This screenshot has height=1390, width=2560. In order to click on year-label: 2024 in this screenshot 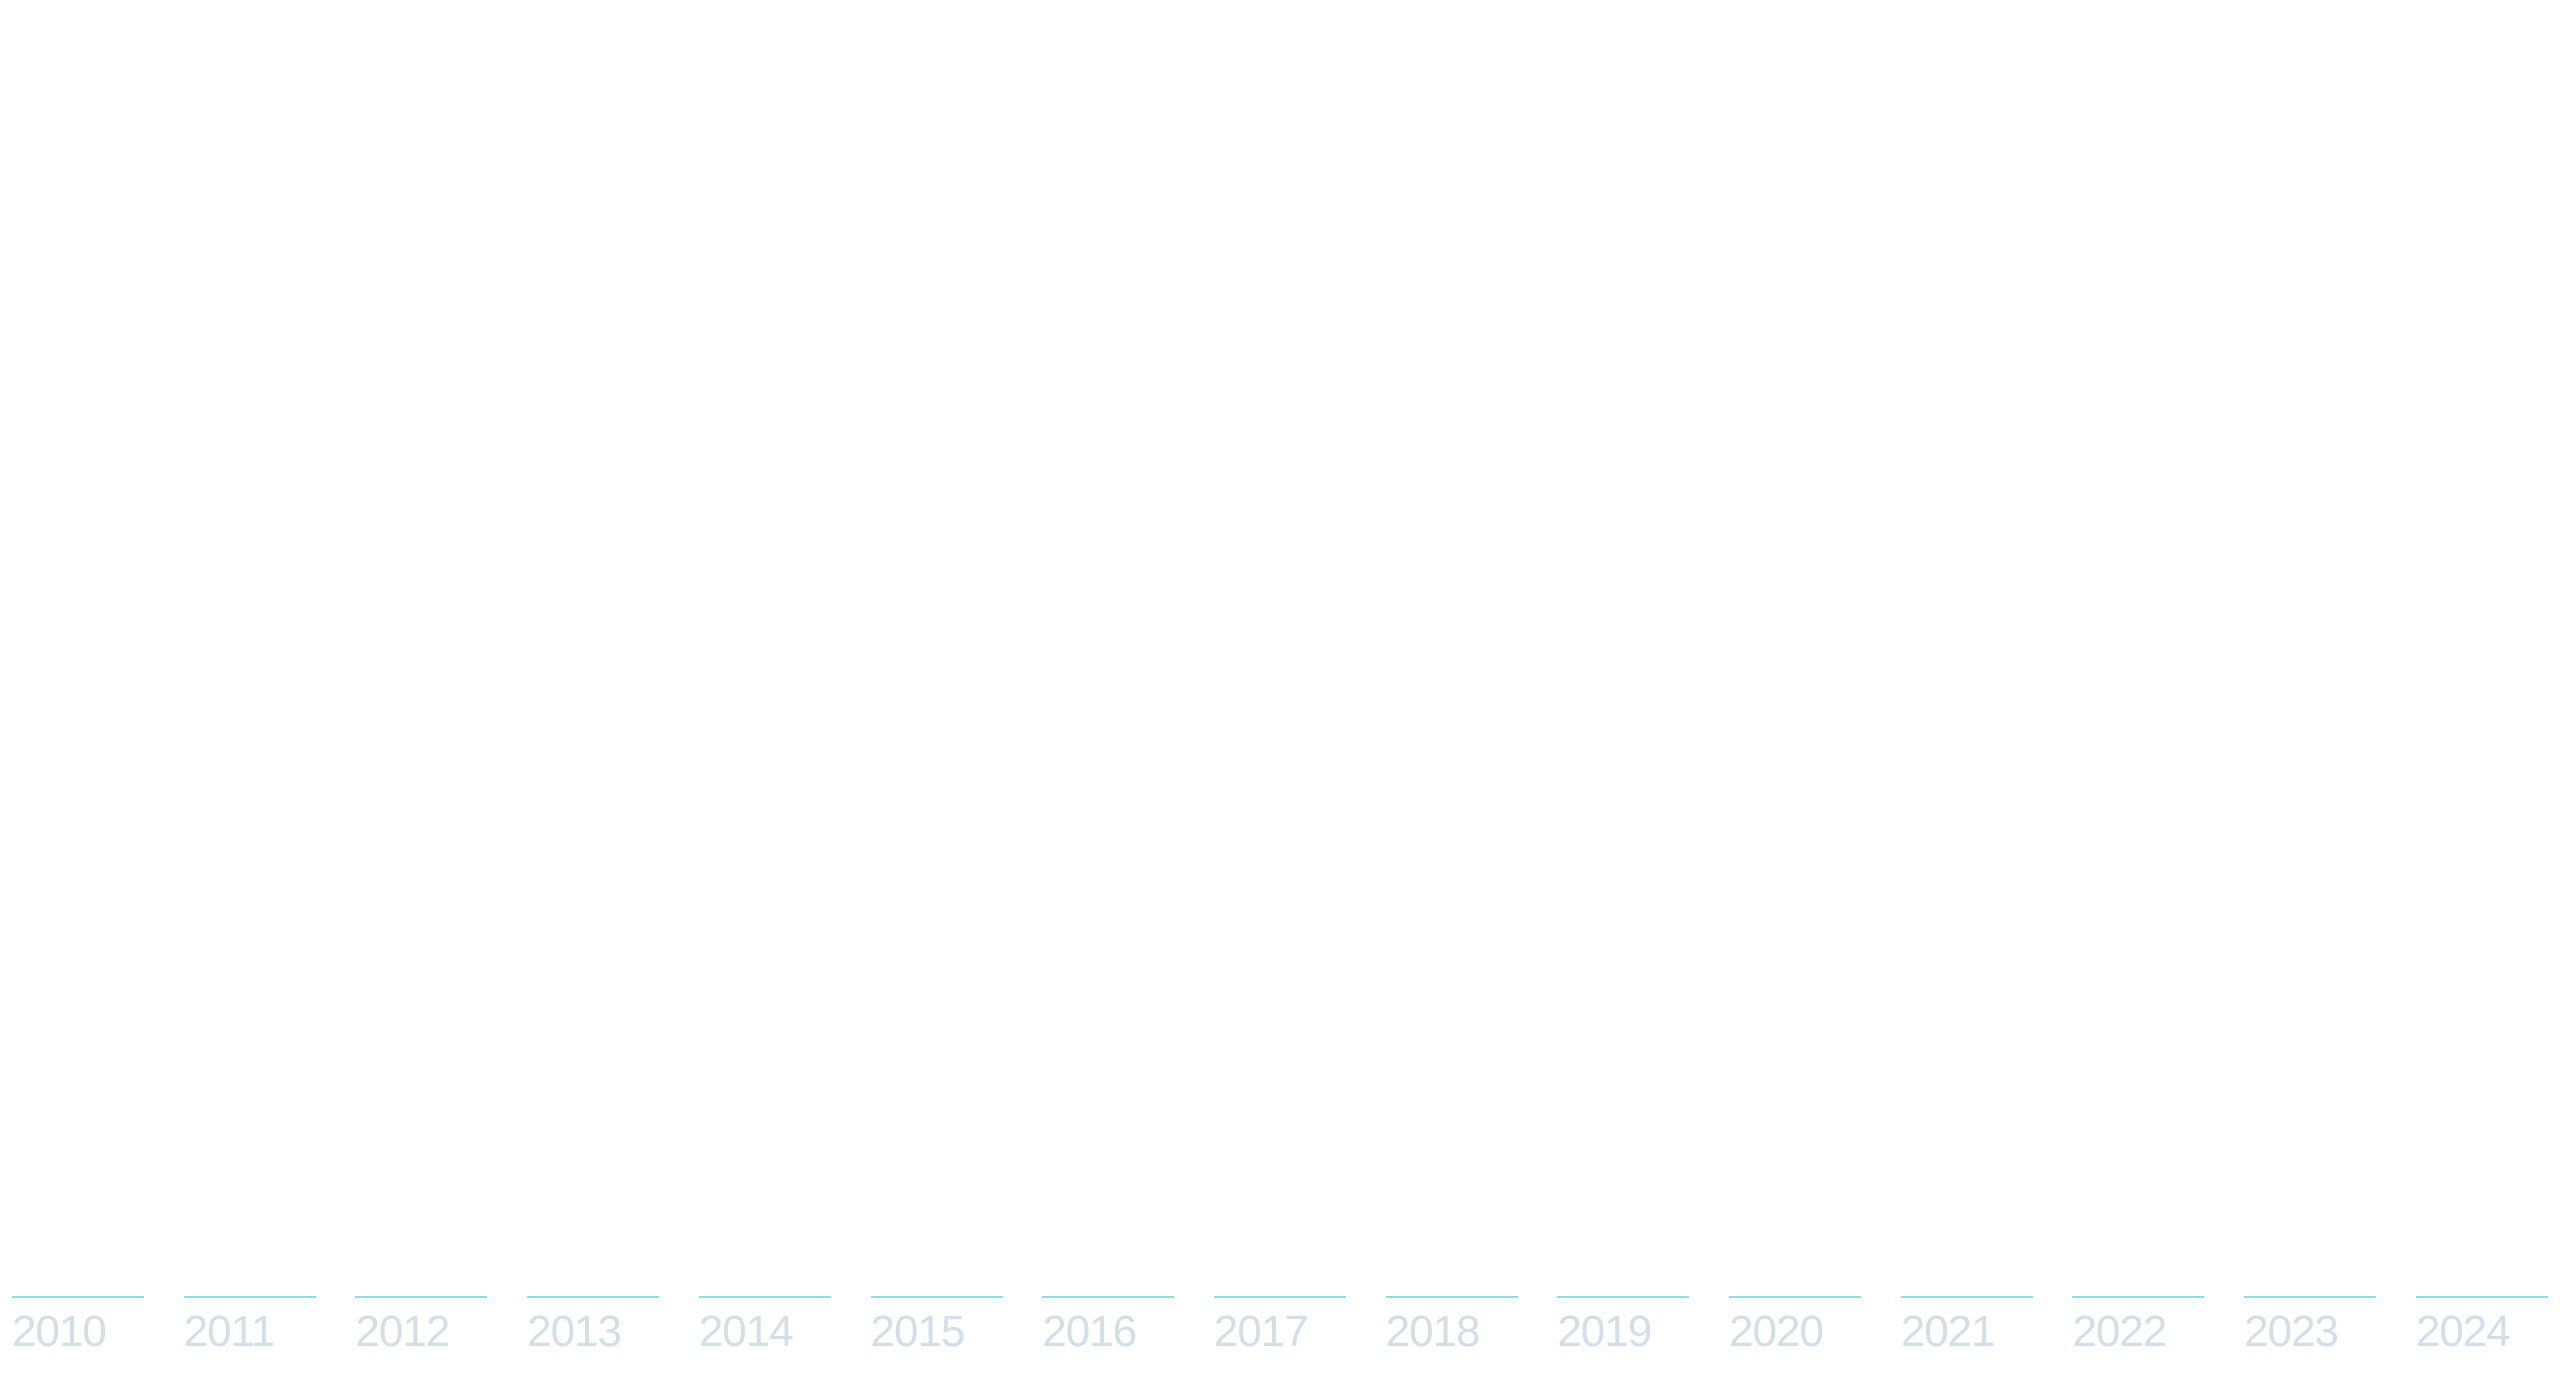, I will do `click(2463, 1331)`.